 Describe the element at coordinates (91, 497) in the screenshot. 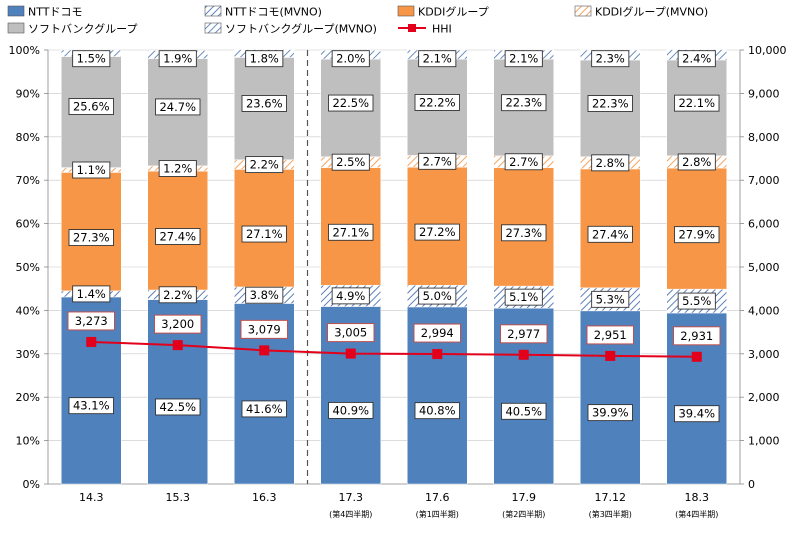

I see `x-tick-label: 14.3` at that location.